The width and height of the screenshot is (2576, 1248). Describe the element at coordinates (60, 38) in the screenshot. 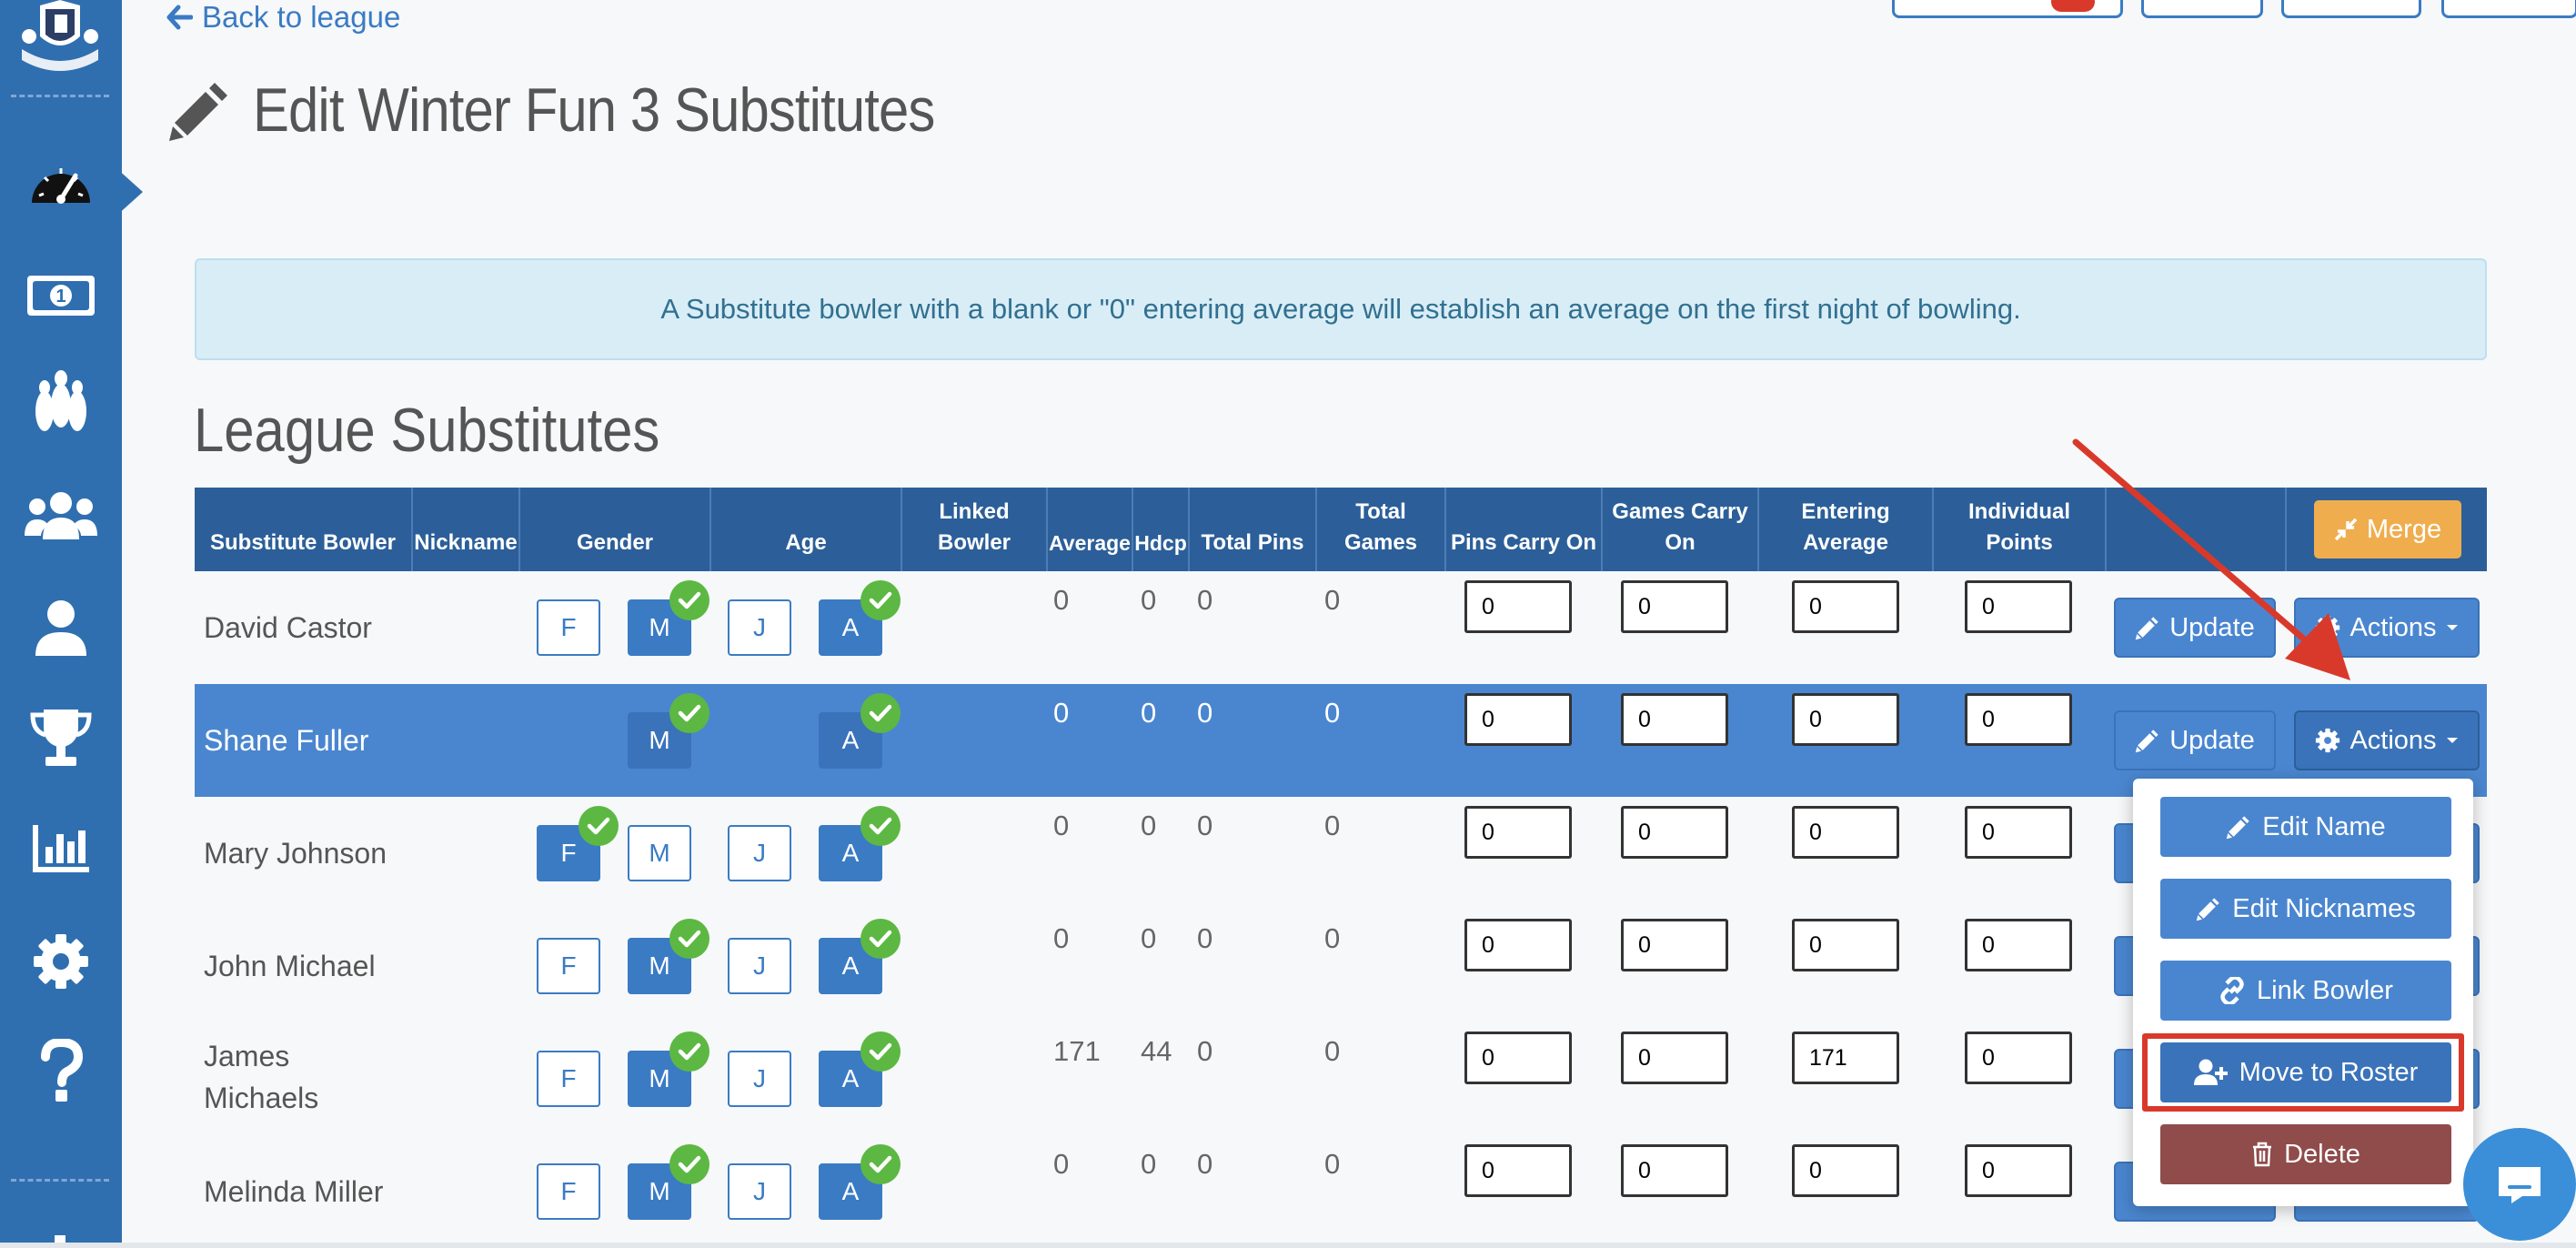

I see `app-logo` at that location.